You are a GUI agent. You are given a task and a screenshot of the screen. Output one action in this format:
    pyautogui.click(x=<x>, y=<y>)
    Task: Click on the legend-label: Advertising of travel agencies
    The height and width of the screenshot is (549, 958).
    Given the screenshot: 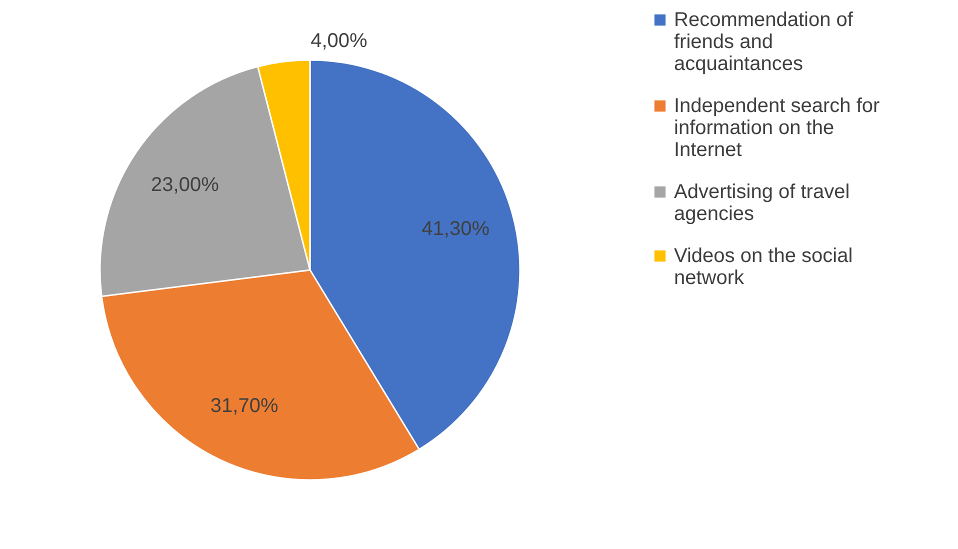 What is the action you would take?
    pyautogui.click(x=762, y=203)
    